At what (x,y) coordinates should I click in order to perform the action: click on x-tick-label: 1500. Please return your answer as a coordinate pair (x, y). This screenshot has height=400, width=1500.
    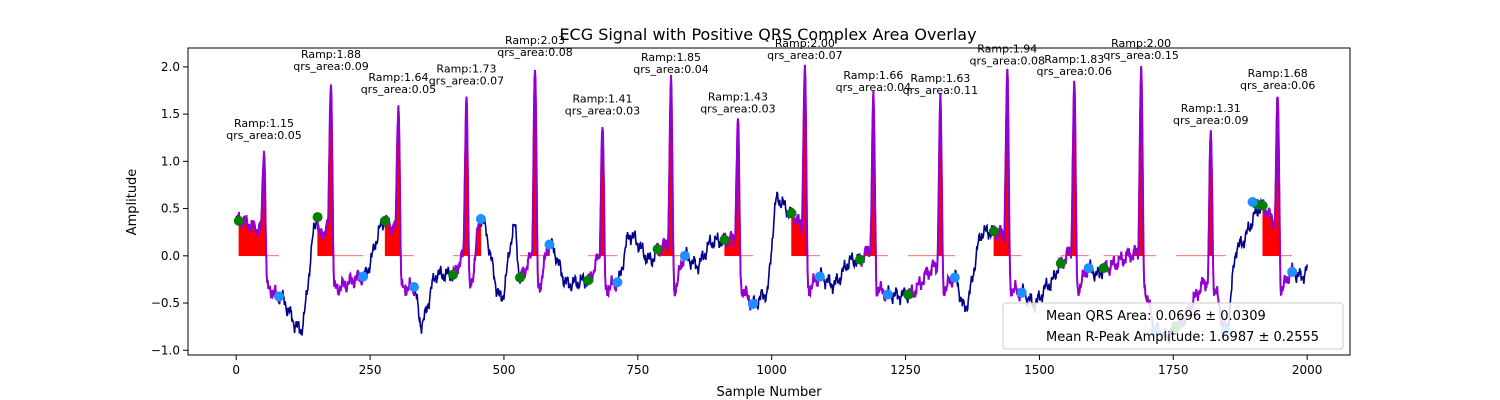
    Looking at the image, I should click on (1039, 370).